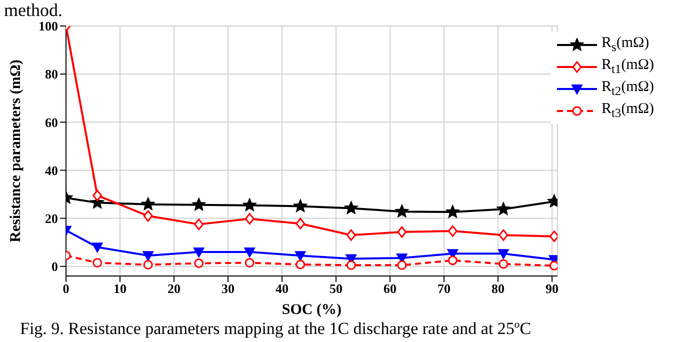 The height and width of the screenshot is (342, 678). Describe the element at coordinates (51, 122) in the screenshot. I see `y-tick-label: 60` at that location.